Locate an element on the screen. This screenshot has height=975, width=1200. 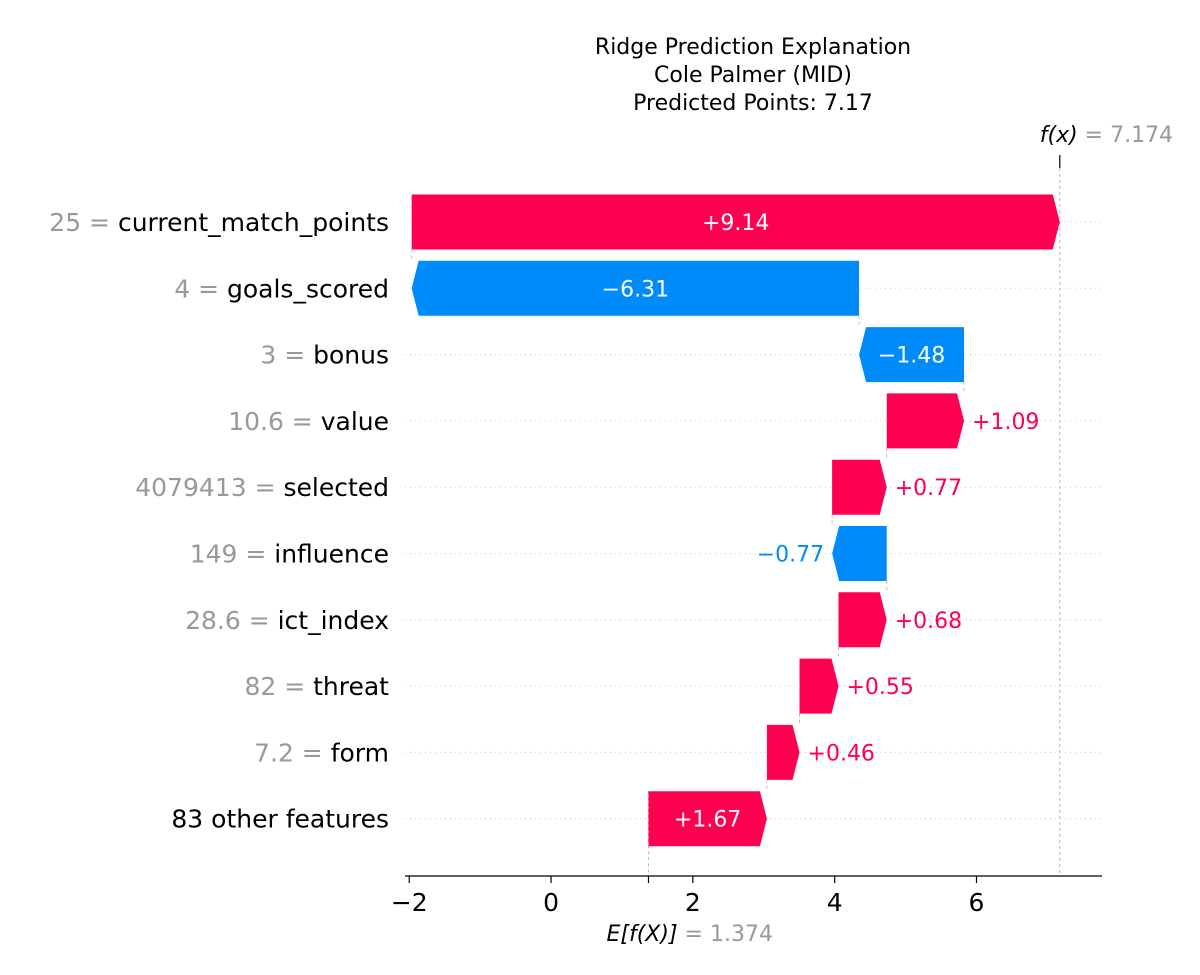
feature-name: current_match_points is located at coordinates (253, 222).